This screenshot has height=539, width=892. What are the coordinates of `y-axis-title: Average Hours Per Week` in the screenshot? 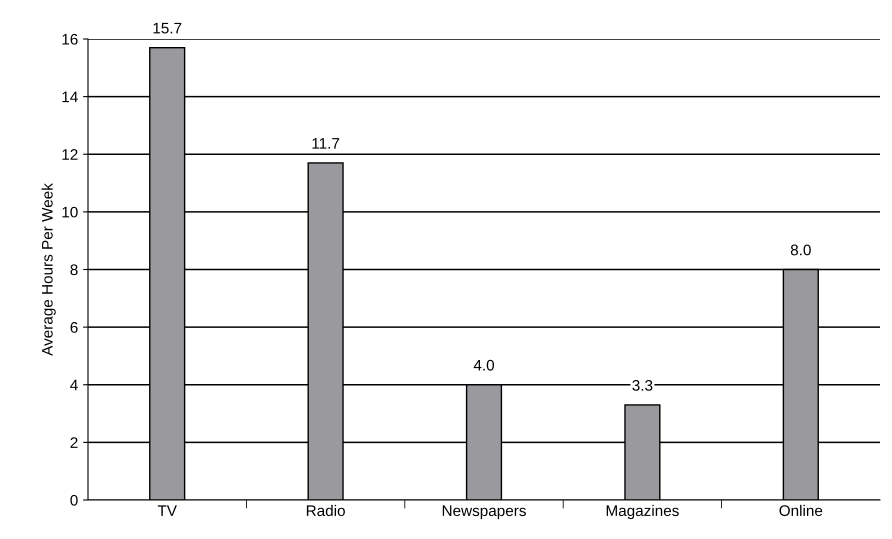 It's located at (48, 269).